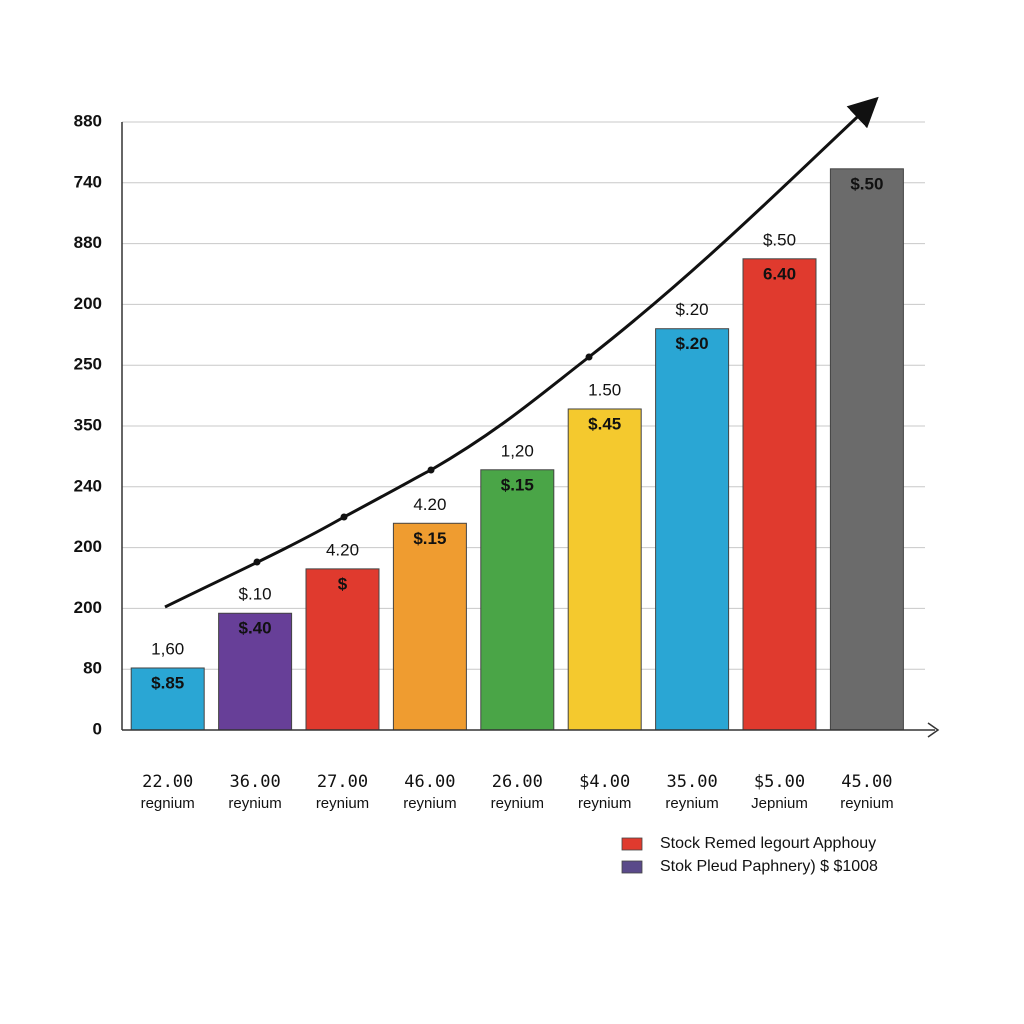 The width and height of the screenshot is (1024, 1024). Describe the element at coordinates (167, 682) in the screenshot. I see `bar-inner-label: $.85` at that location.